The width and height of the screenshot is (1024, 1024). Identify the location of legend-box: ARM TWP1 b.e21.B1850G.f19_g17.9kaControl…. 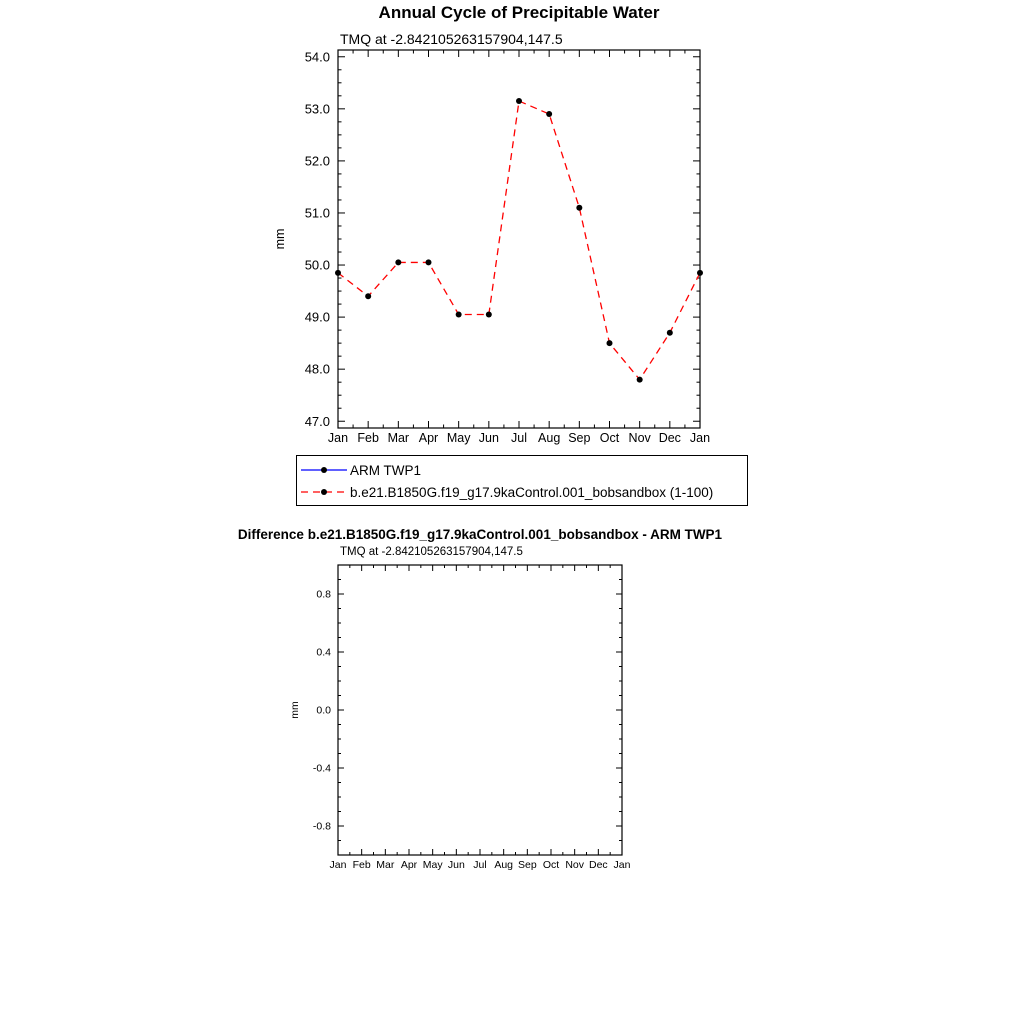
(522, 480).